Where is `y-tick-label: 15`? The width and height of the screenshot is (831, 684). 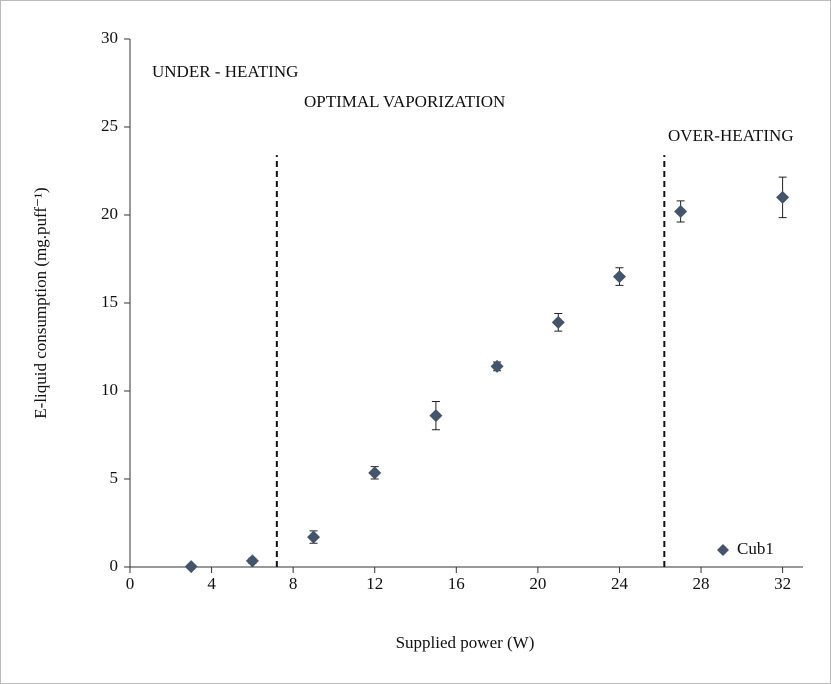
y-tick-label: 15 is located at coordinates (109, 301).